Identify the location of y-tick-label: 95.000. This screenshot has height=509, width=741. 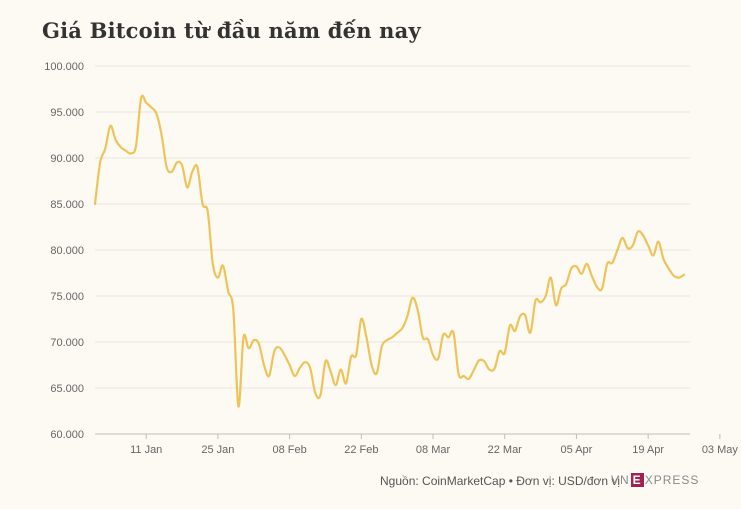
(67, 113).